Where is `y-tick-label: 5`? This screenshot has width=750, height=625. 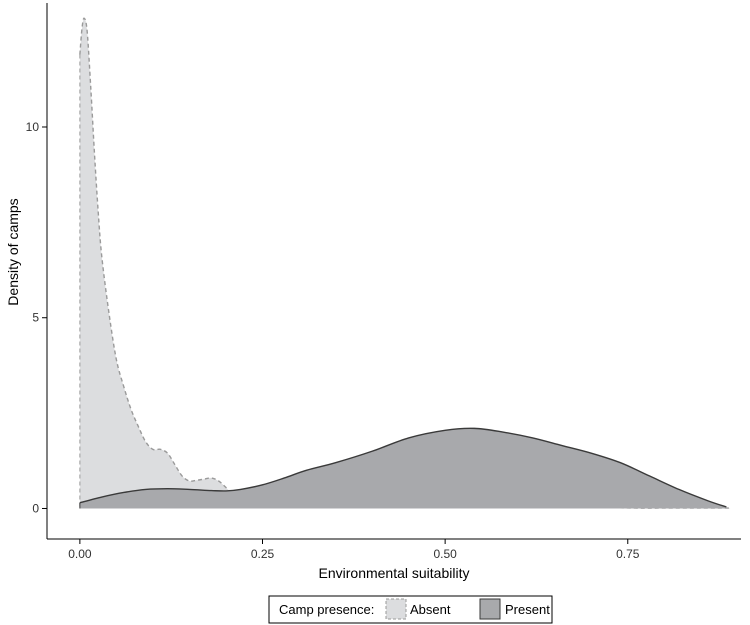 y-tick-label: 5 is located at coordinates (35, 318).